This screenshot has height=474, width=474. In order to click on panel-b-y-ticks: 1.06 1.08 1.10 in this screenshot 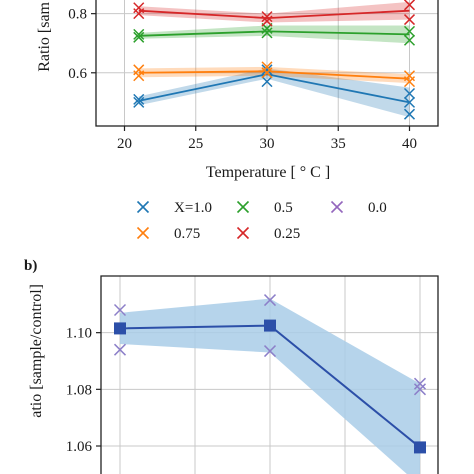, I will do `click(83, 390)`.